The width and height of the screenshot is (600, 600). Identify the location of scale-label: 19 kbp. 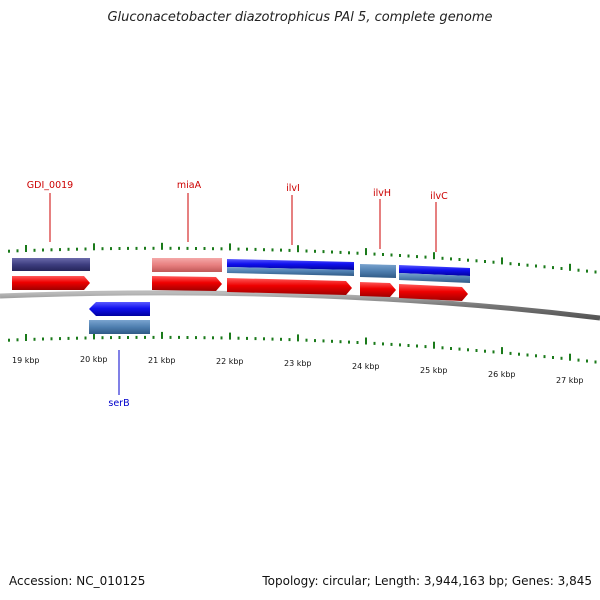
(26, 360).